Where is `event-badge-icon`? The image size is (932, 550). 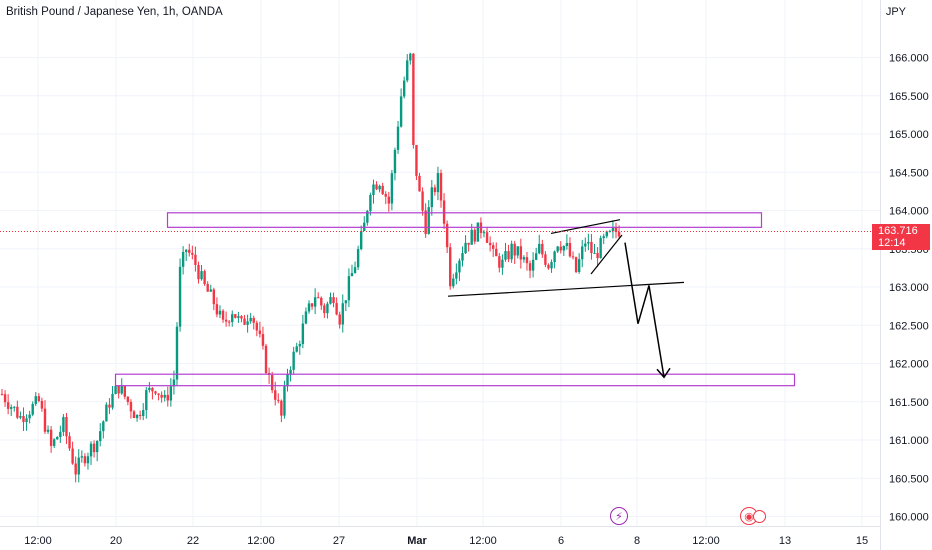
event-badge-icon is located at coordinates (759, 516).